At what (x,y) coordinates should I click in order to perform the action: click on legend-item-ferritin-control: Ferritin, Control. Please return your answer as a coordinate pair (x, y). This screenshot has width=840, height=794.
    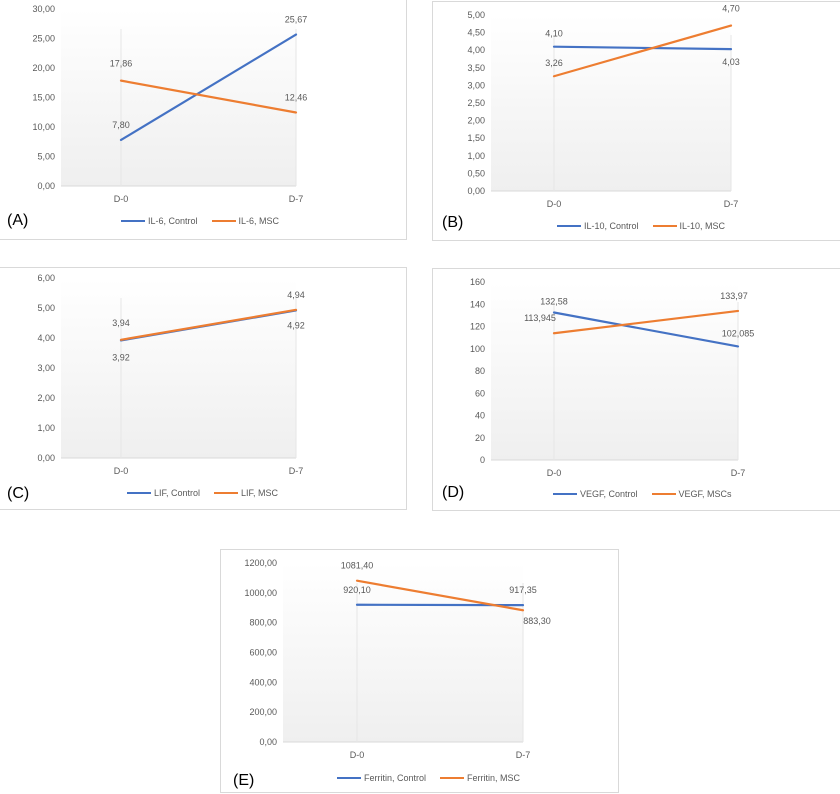
    Looking at the image, I should click on (381, 778).